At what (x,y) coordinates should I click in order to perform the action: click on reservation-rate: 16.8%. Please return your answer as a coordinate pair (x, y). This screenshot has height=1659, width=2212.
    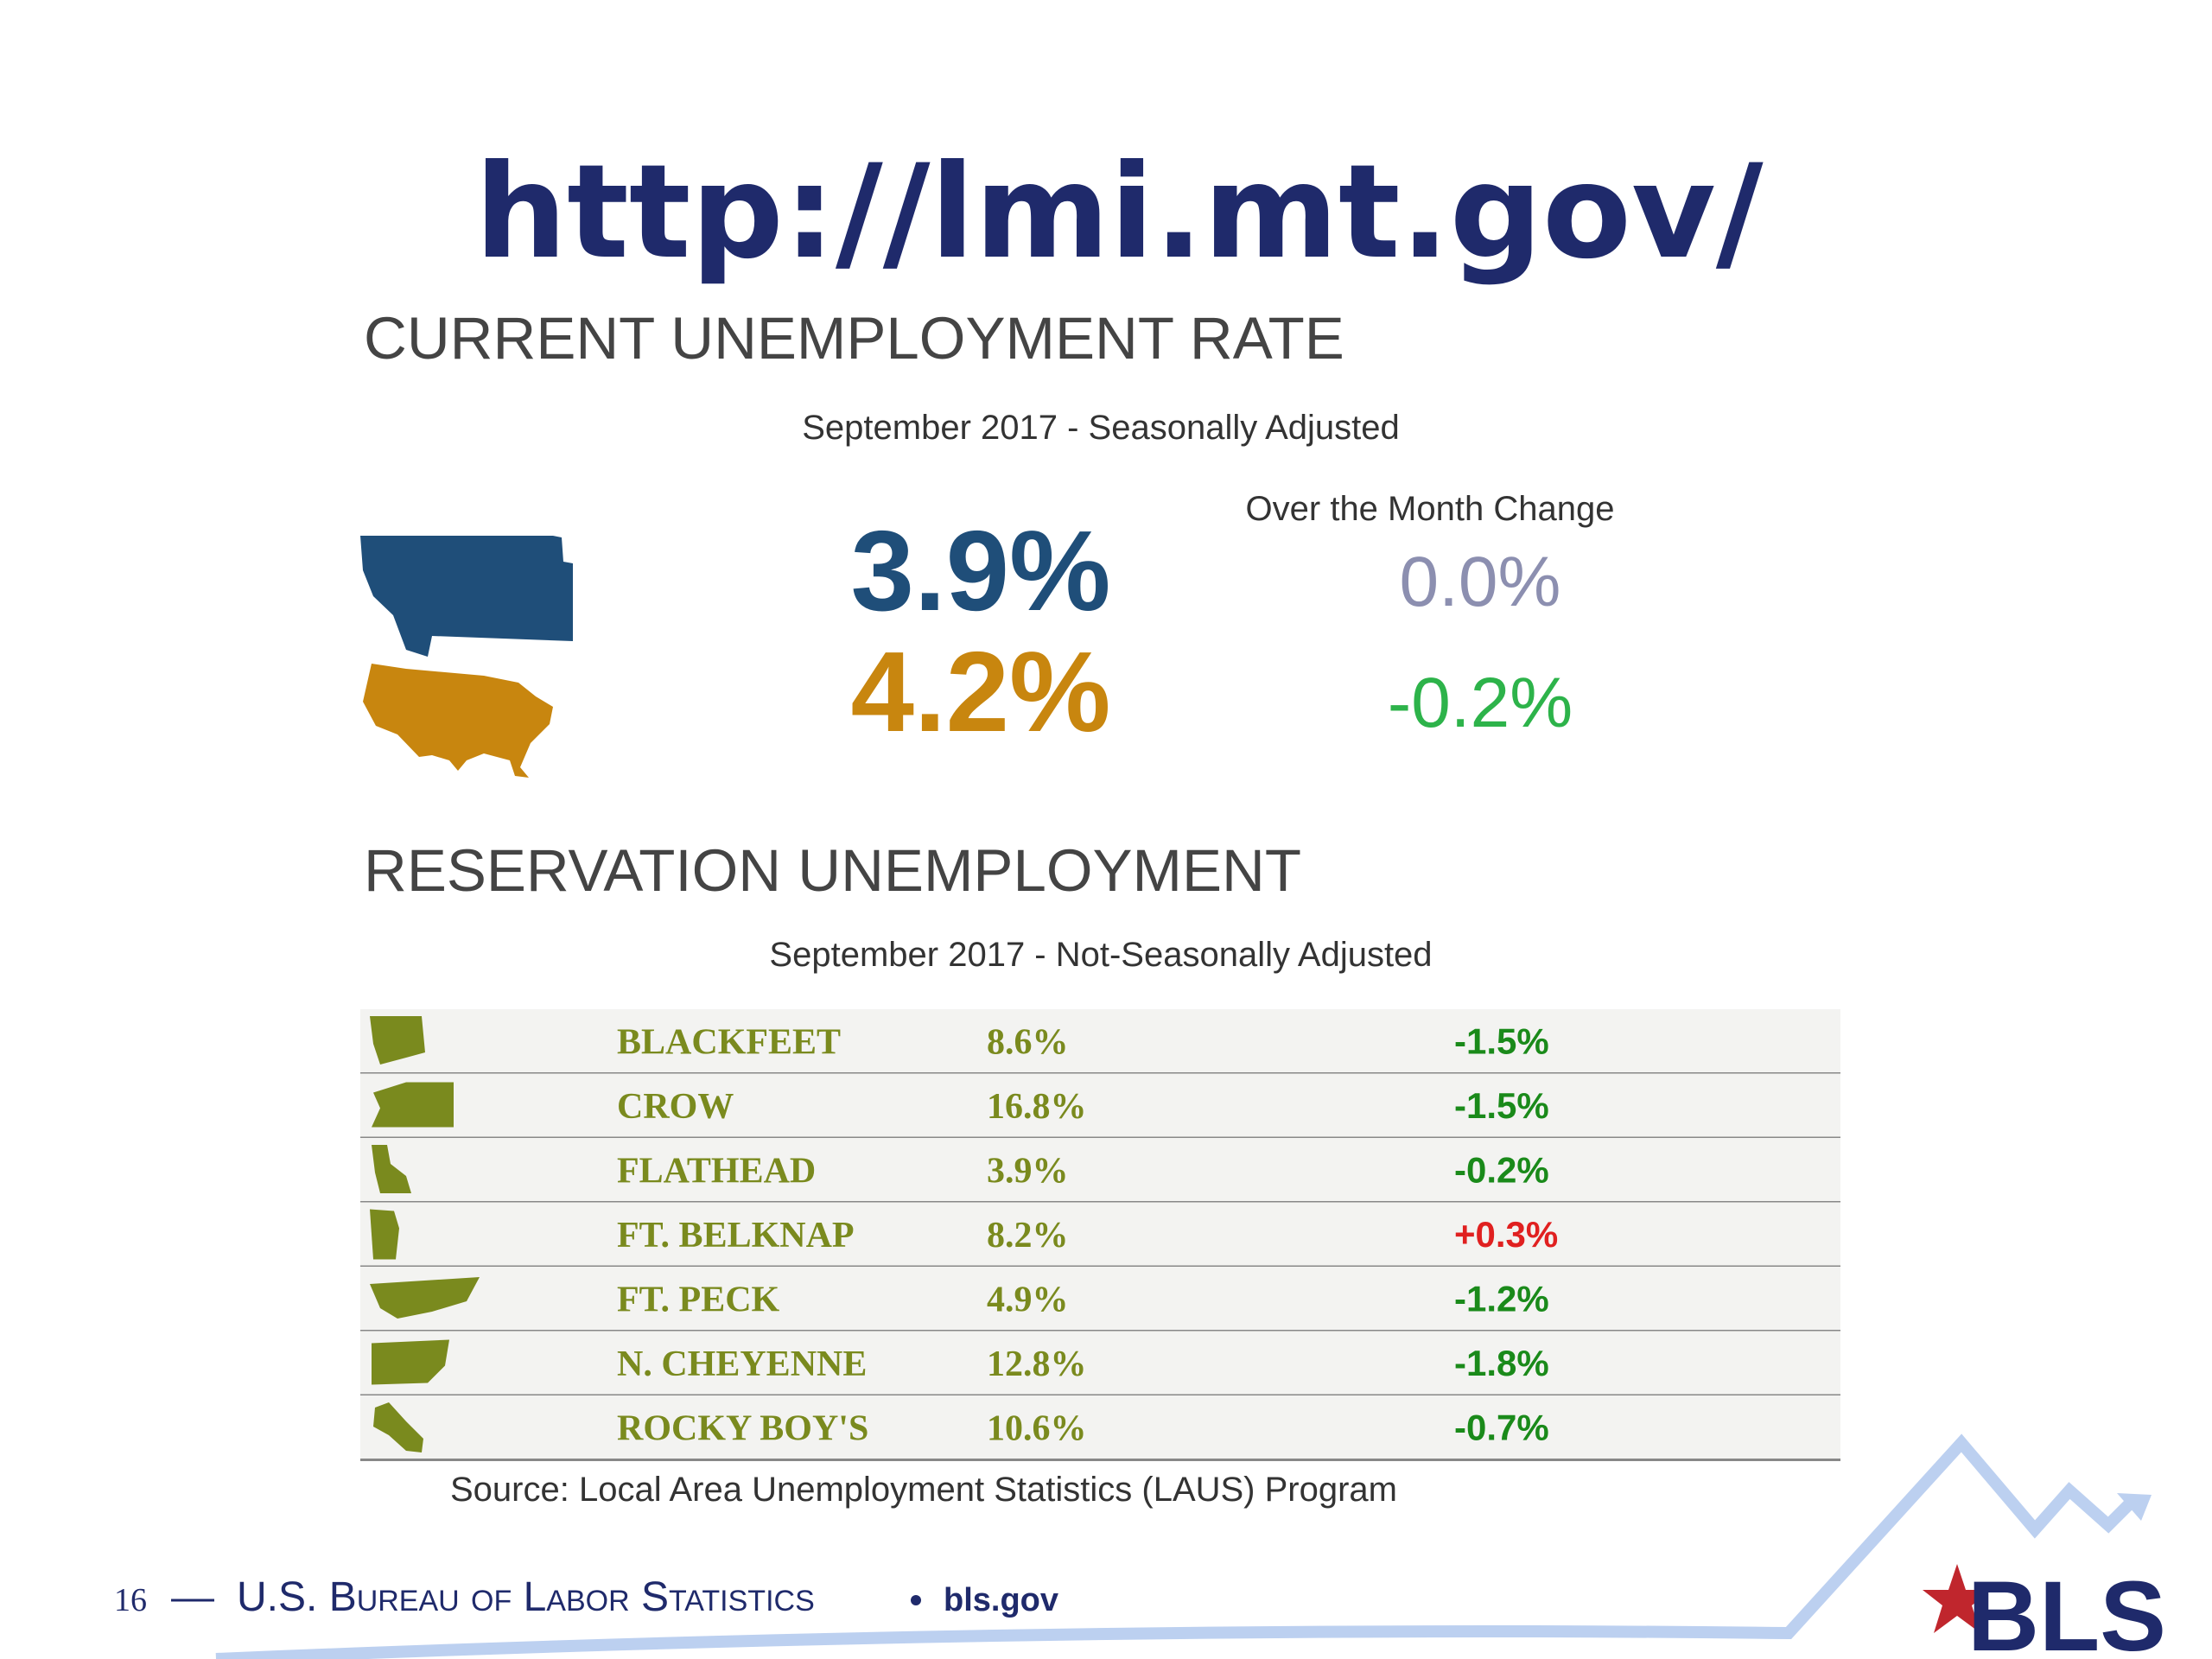
    Looking at the image, I should click on (1037, 1107).